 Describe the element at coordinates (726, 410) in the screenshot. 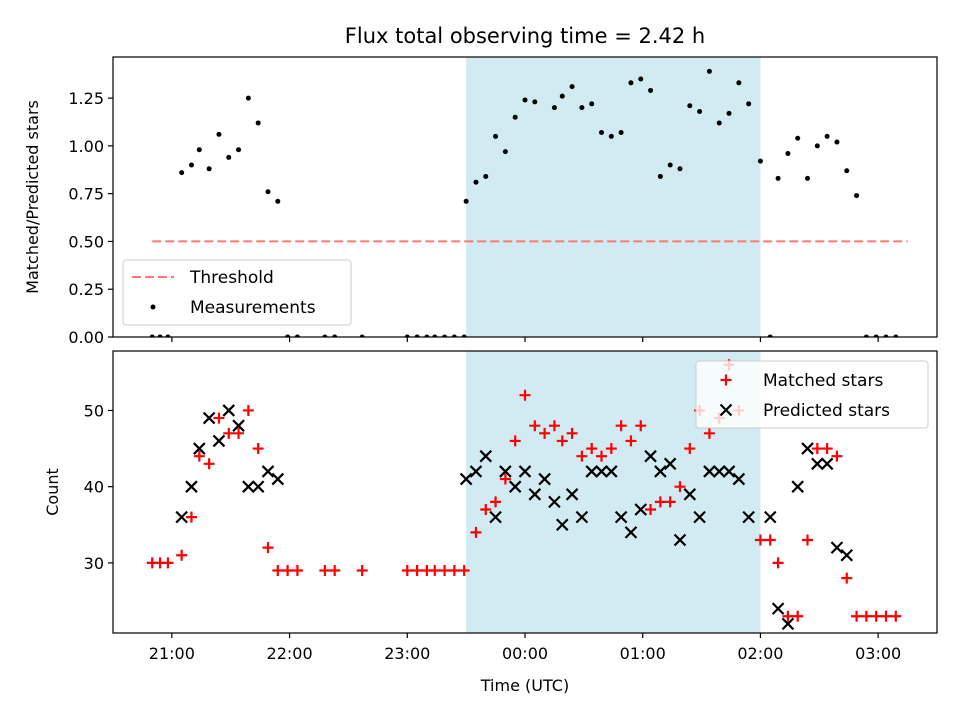

I see `legend-predicted-swatch` at that location.